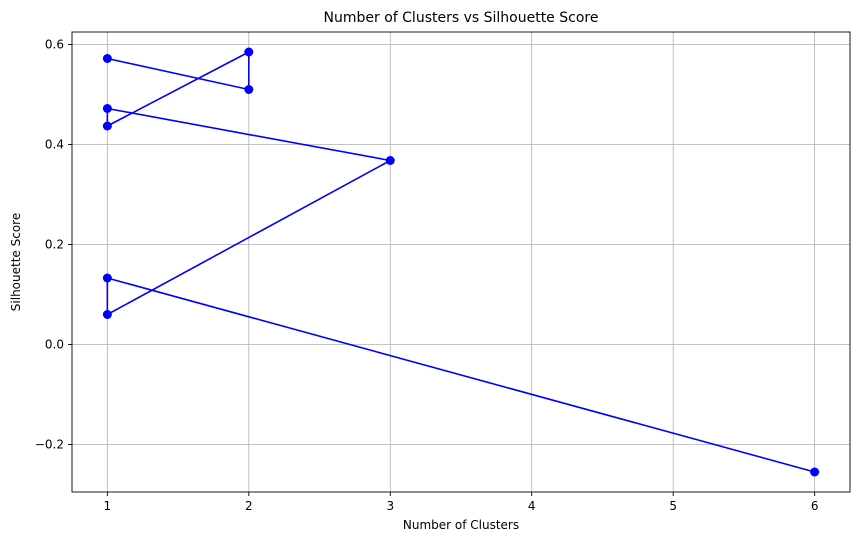  Describe the element at coordinates (54, 245) in the screenshot. I see `y-tick-label: 0.2` at that location.